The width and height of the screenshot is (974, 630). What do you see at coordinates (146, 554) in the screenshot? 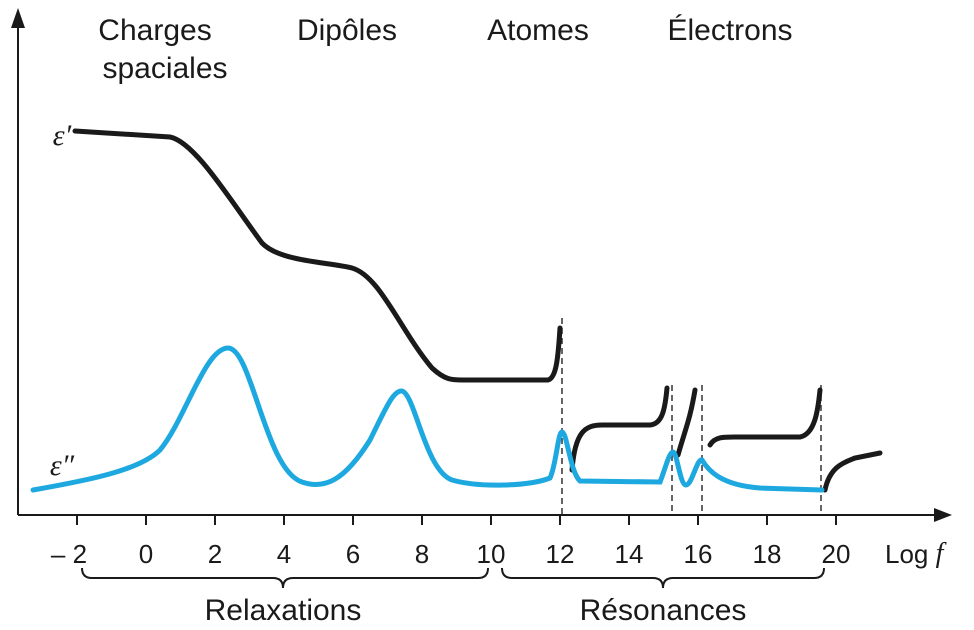
I see `tick-label: 0` at bounding box center [146, 554].